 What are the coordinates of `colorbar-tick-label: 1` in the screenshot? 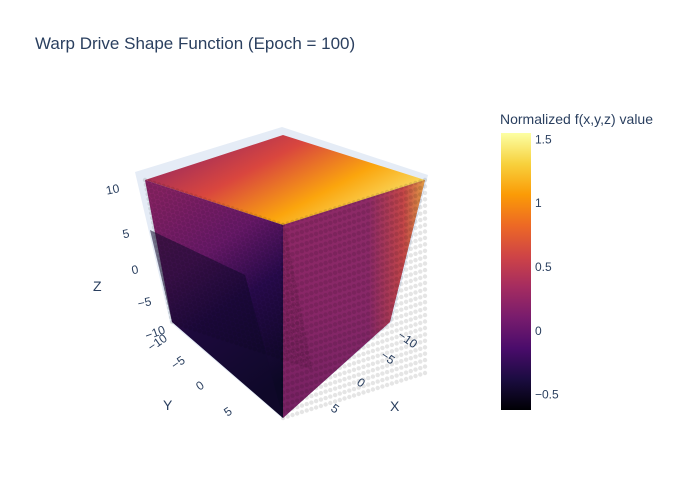 It's located at (538, 203).